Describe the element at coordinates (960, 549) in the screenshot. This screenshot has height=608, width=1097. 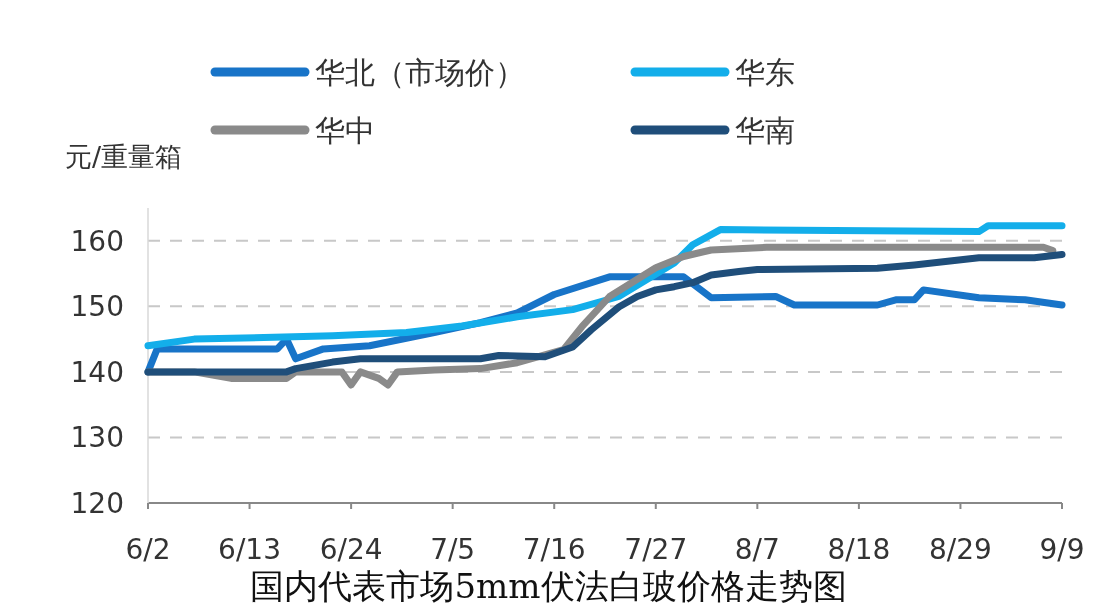
I see `x-tick-label: 8/29` at that location.